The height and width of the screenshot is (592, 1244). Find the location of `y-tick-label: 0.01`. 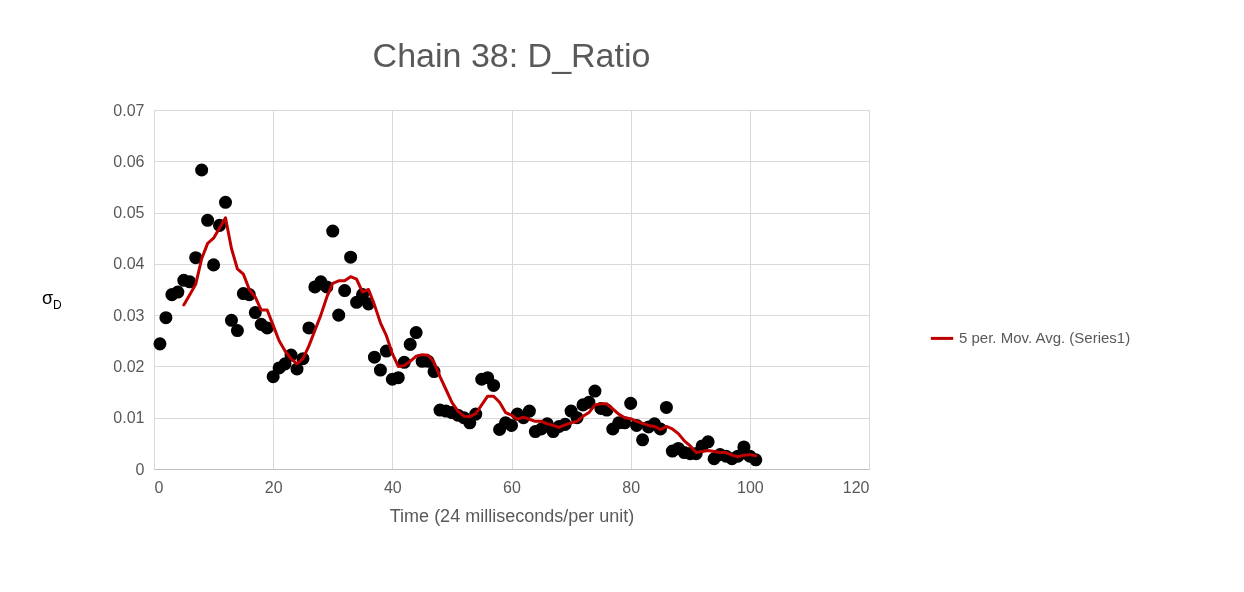

y-tick-label: 0.01 is located at coordinates (129, 418).